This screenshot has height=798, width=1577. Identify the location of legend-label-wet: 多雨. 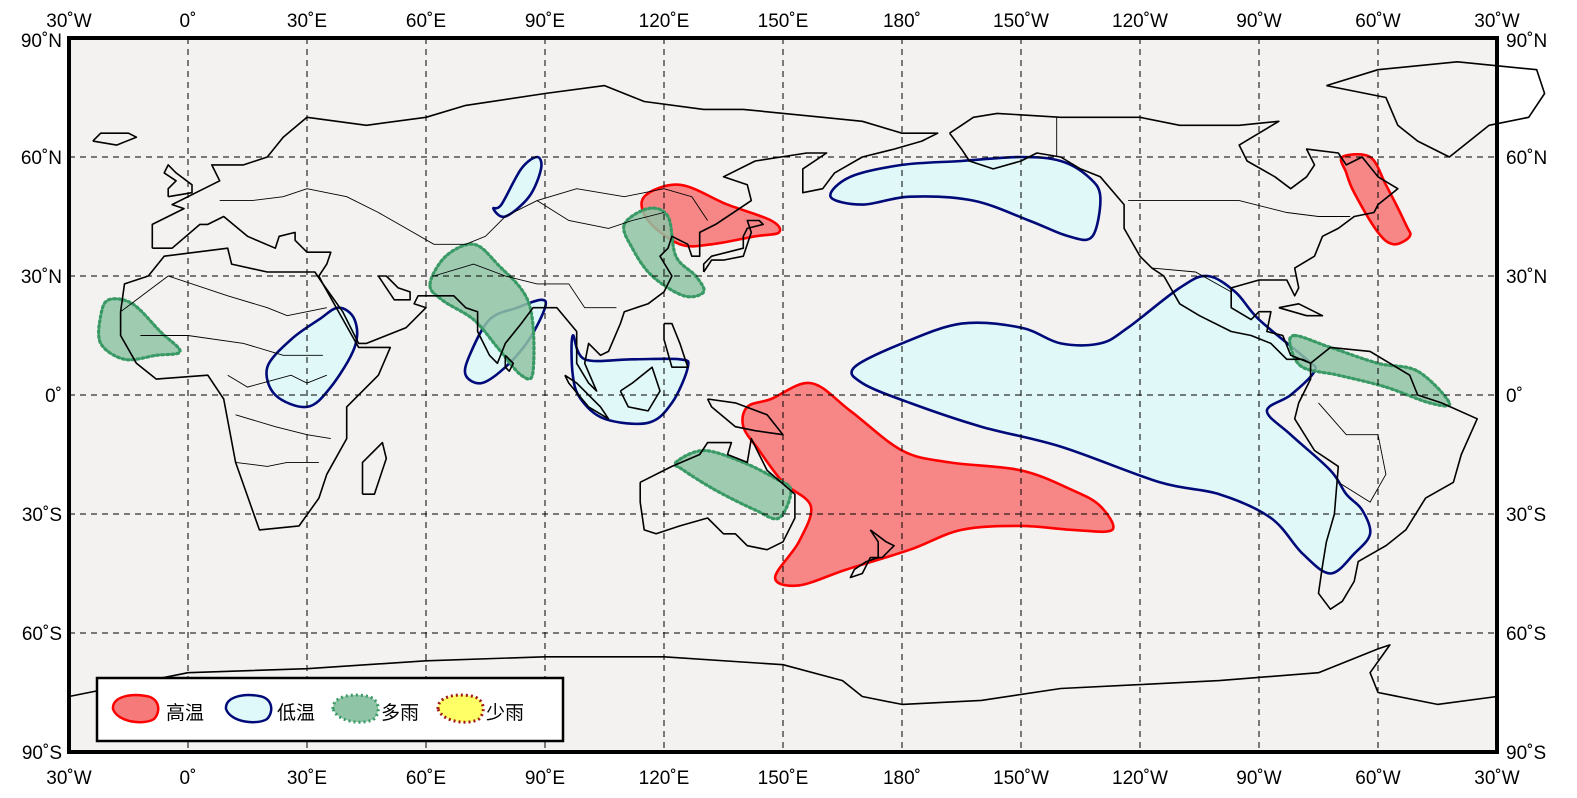
(400, 713).